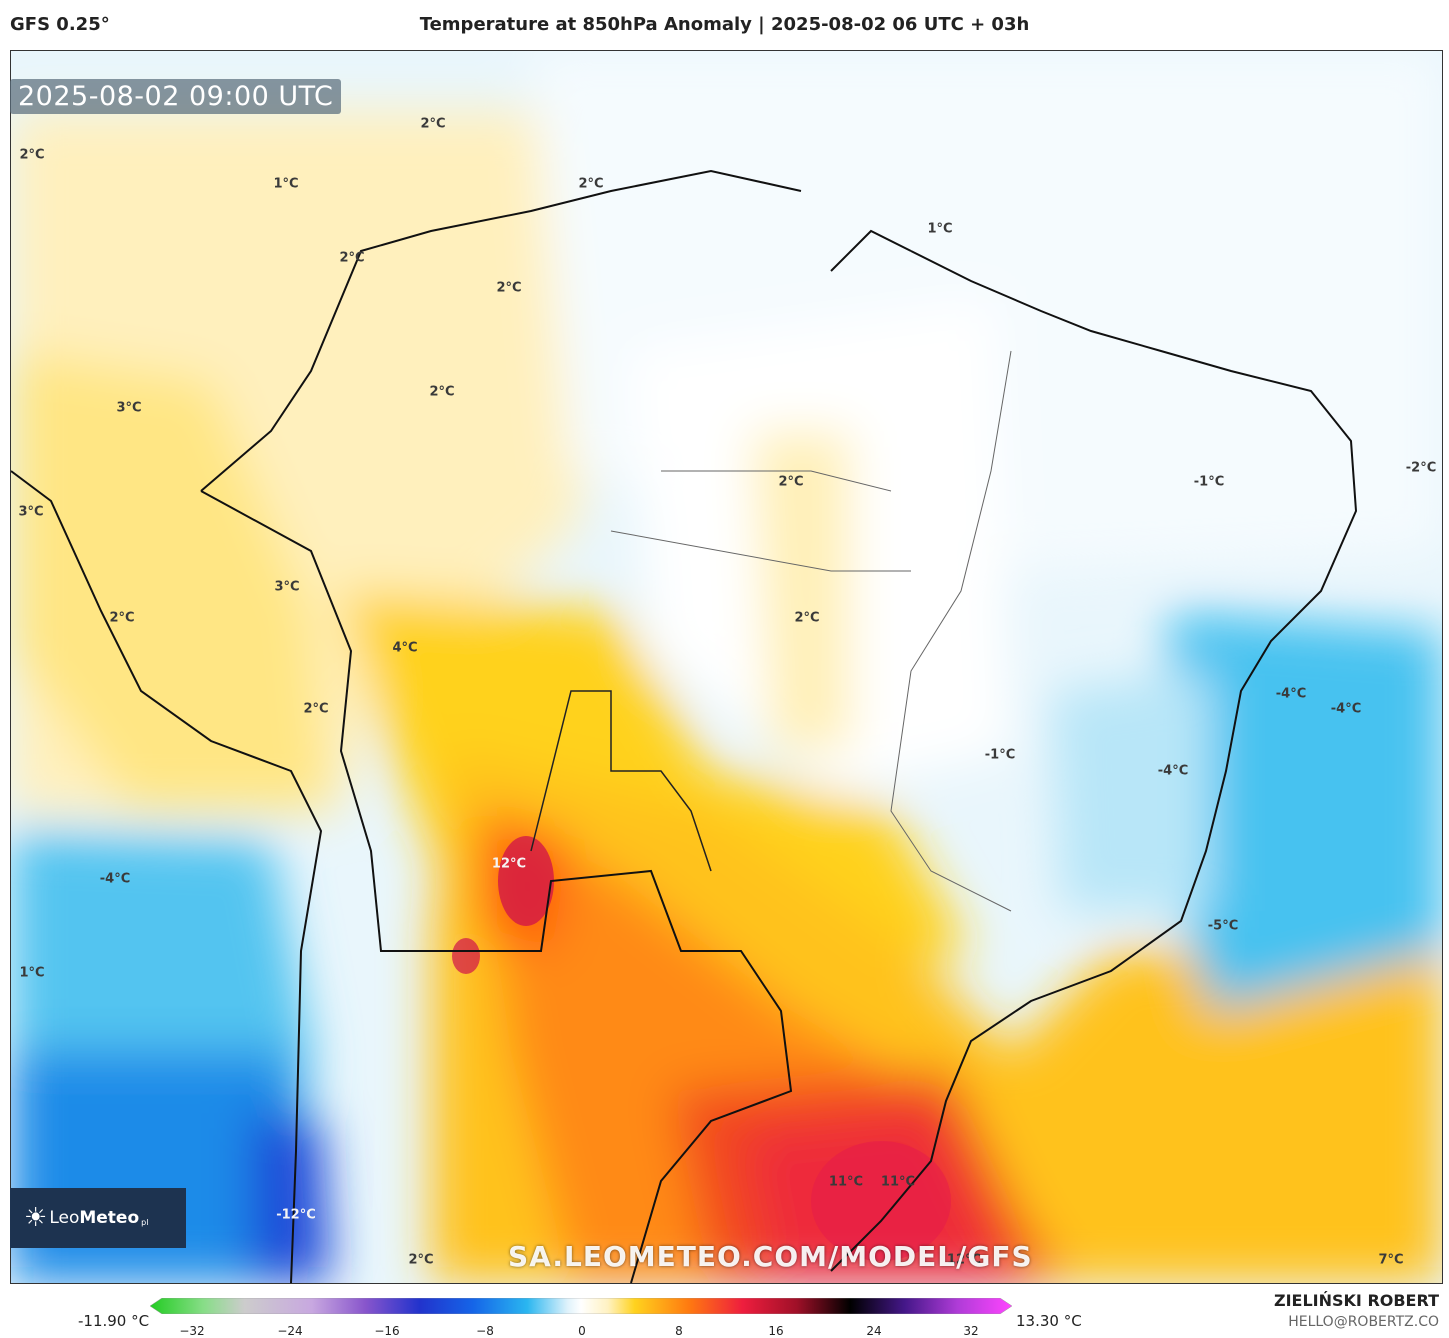 The width and height of the screenshot is (1449, 1338). I want to click on colorbar-min-label: -11.90 °C, so click(114, 1321).